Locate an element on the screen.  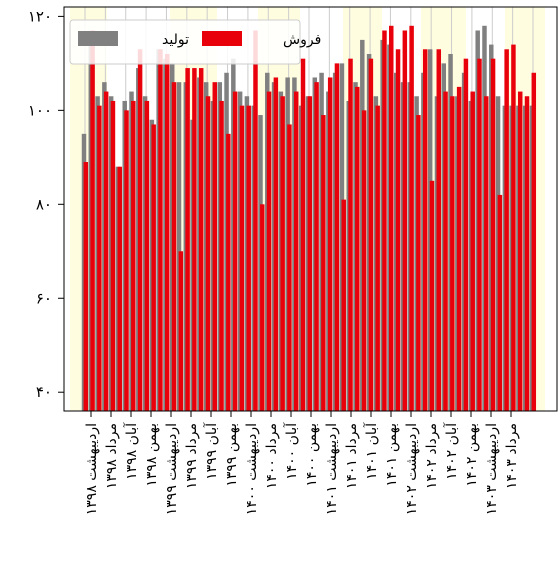
x-tick-label: آبان ۱۳۹۹ is located at coordinates (211, 451).